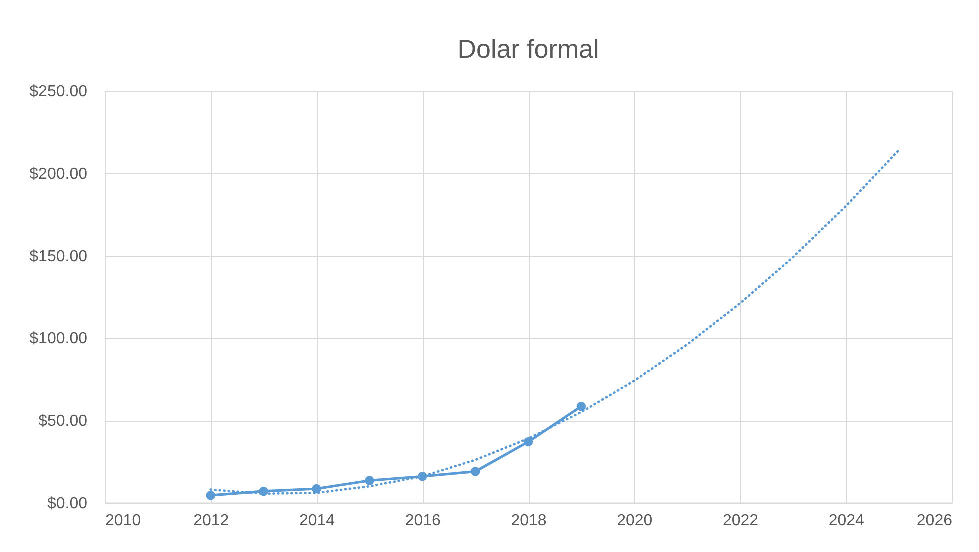 The height and width of the screenshot is (552, 979). I want to click on x-tick-label: 2024, so click(846, 521).